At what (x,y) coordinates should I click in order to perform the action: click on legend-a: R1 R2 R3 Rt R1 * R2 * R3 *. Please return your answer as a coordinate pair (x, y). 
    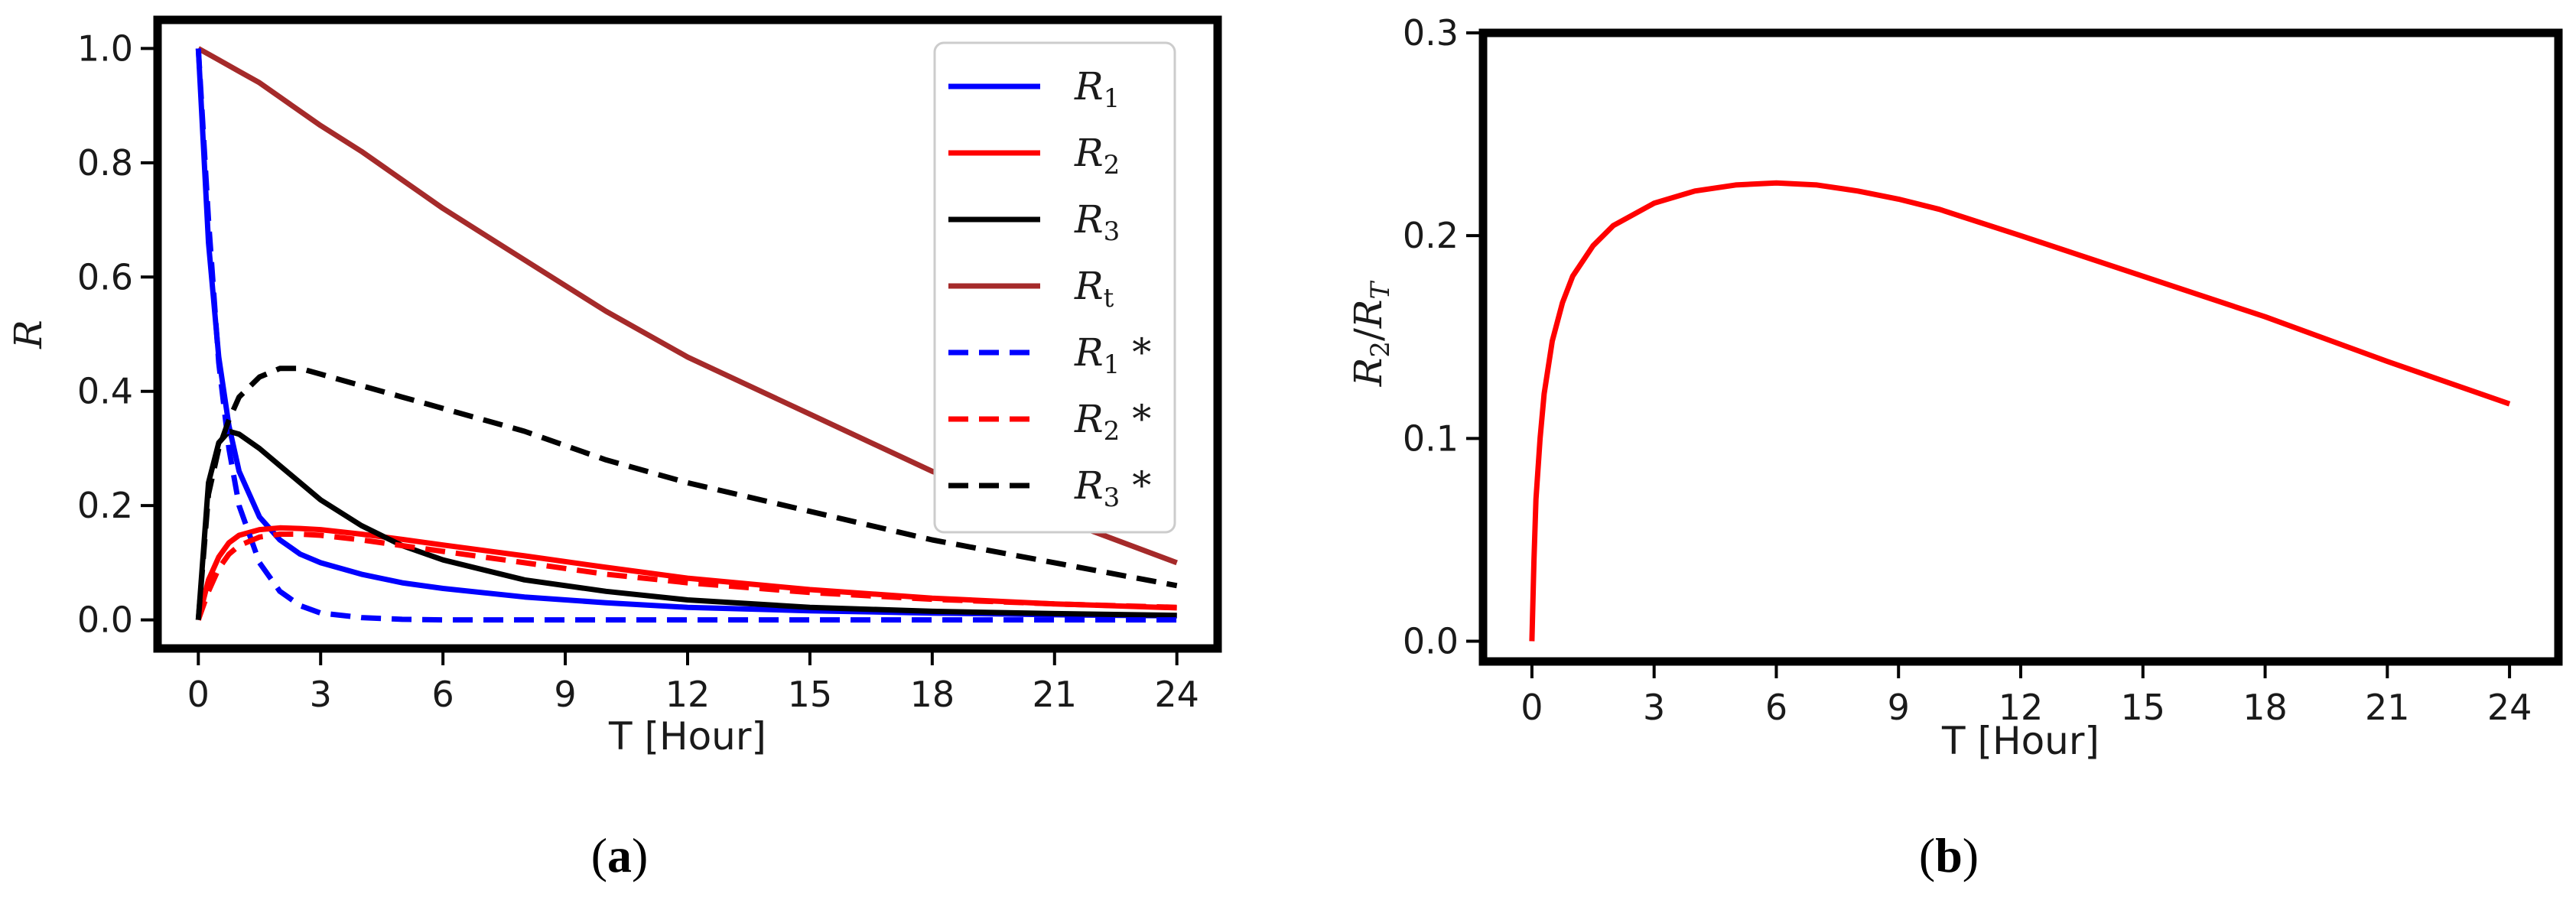
    Looking at the image, I should click on (1054, 287).